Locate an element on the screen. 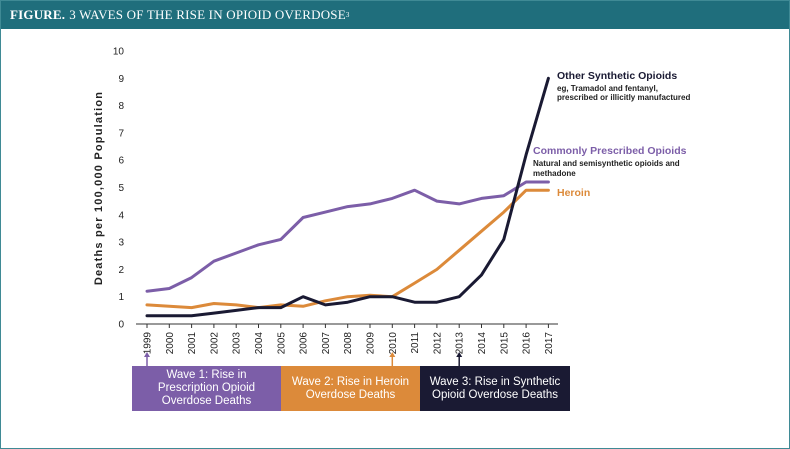  x-tick-label: 2017 is located at coordinates (549, 343).